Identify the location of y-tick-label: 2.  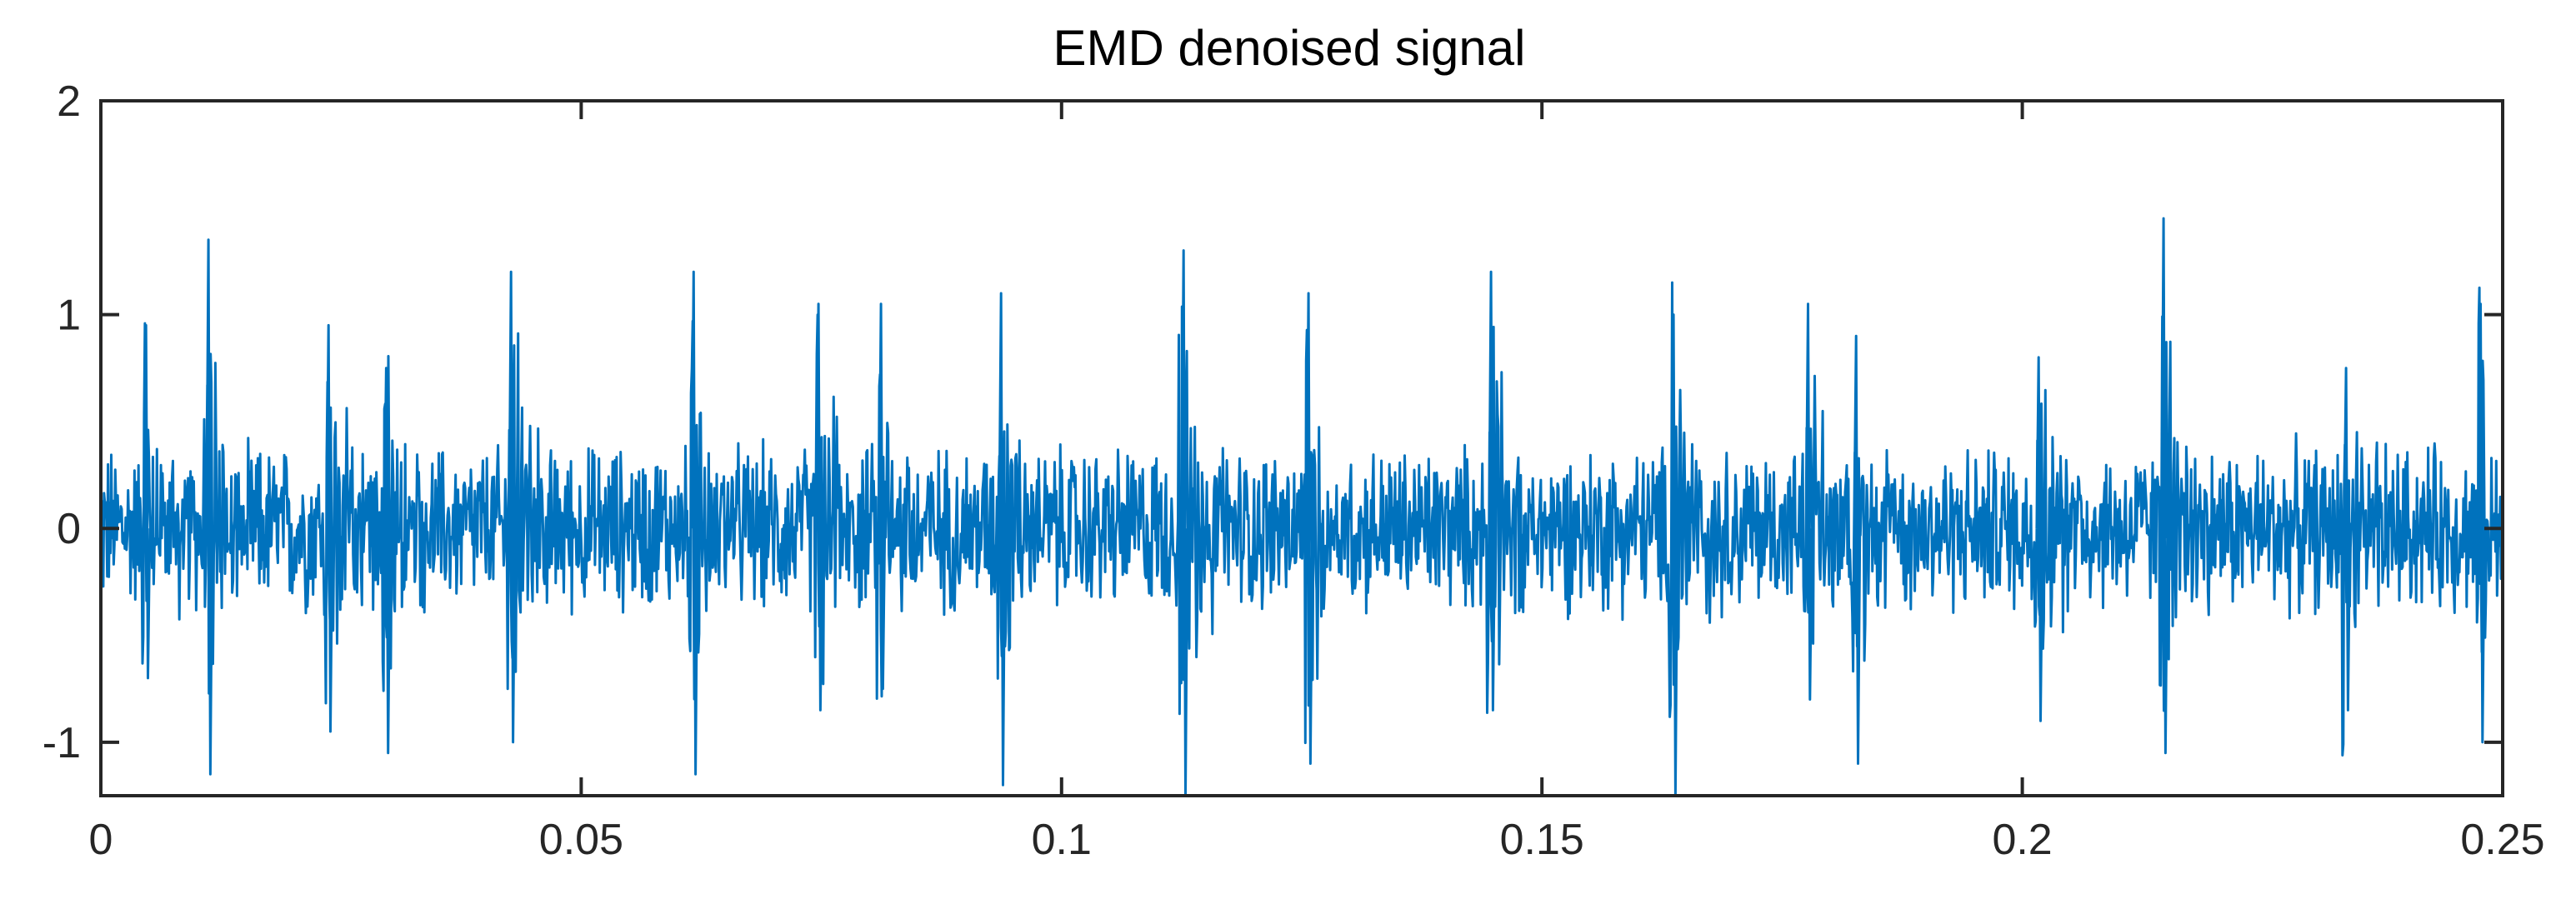
(69, 101).